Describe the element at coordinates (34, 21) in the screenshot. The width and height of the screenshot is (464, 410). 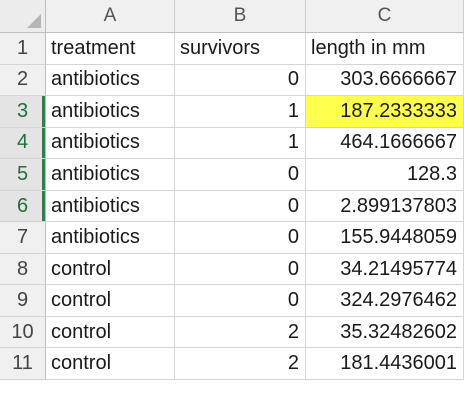
I see `select-all-triangle-icon` at that location.